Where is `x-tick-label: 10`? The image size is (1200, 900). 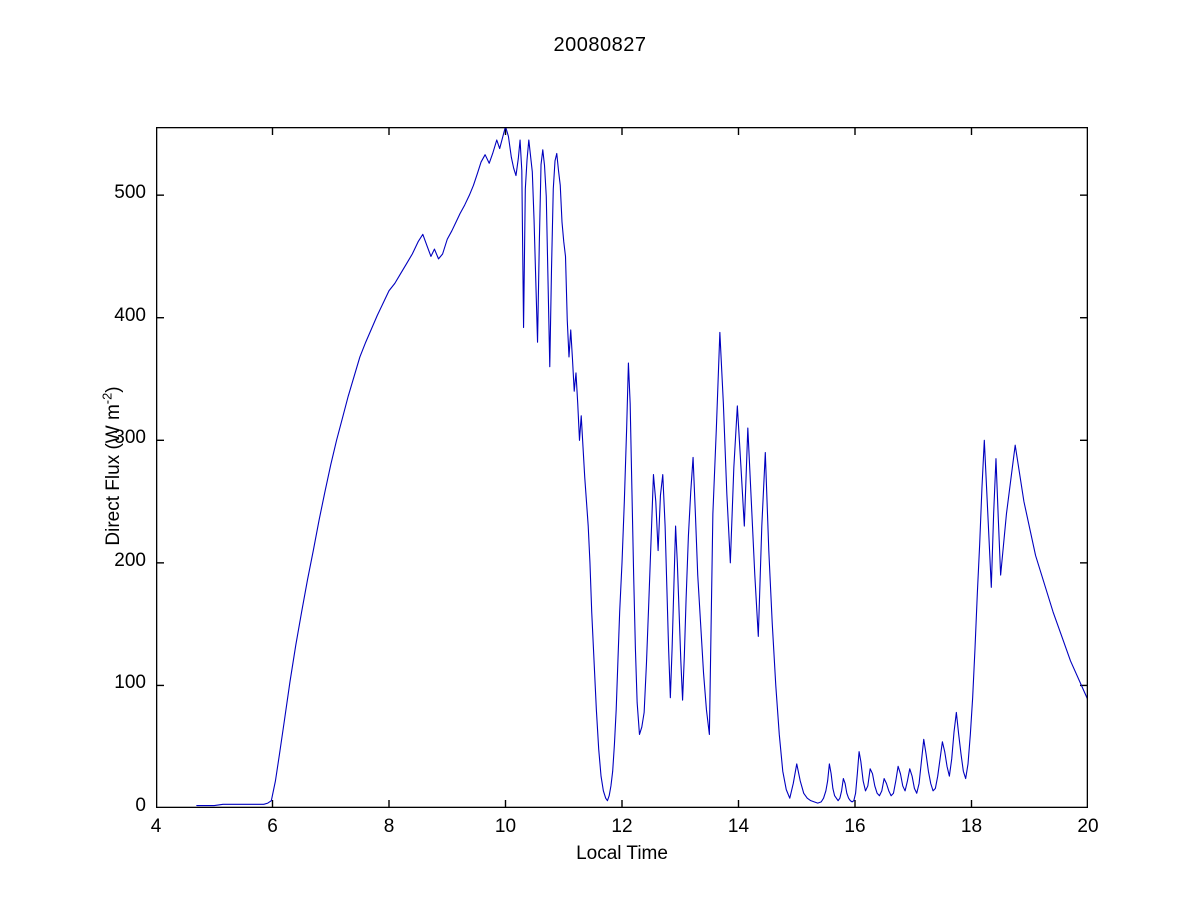
x-tick-label: 10 is located at coordinates (505, 826).